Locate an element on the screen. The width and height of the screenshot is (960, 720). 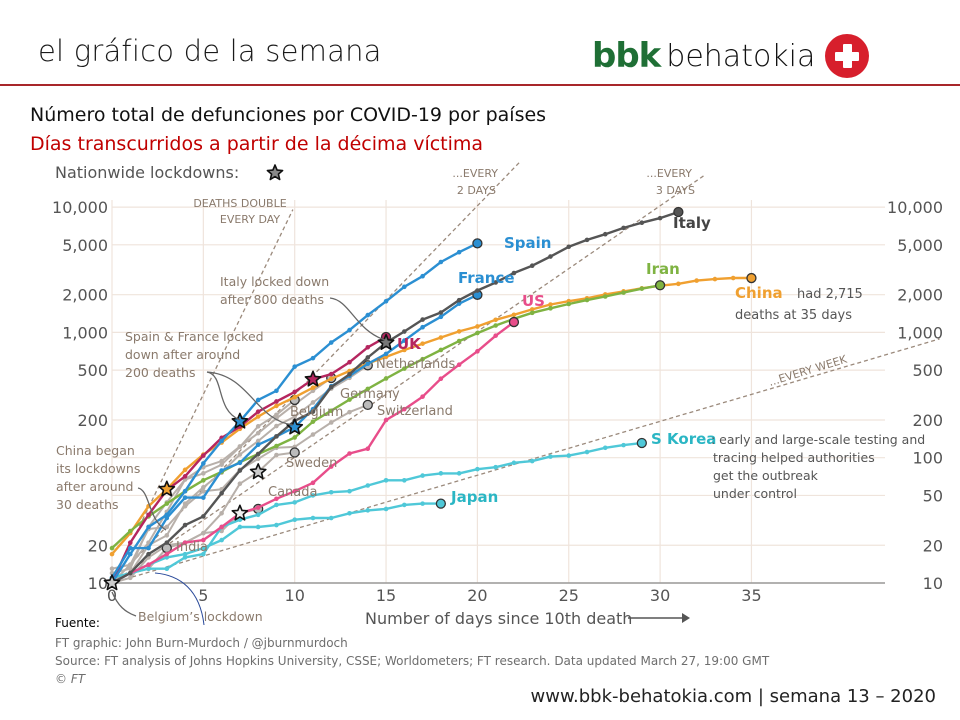
series-label-japan: Japan is located at coordinates (474, 497).